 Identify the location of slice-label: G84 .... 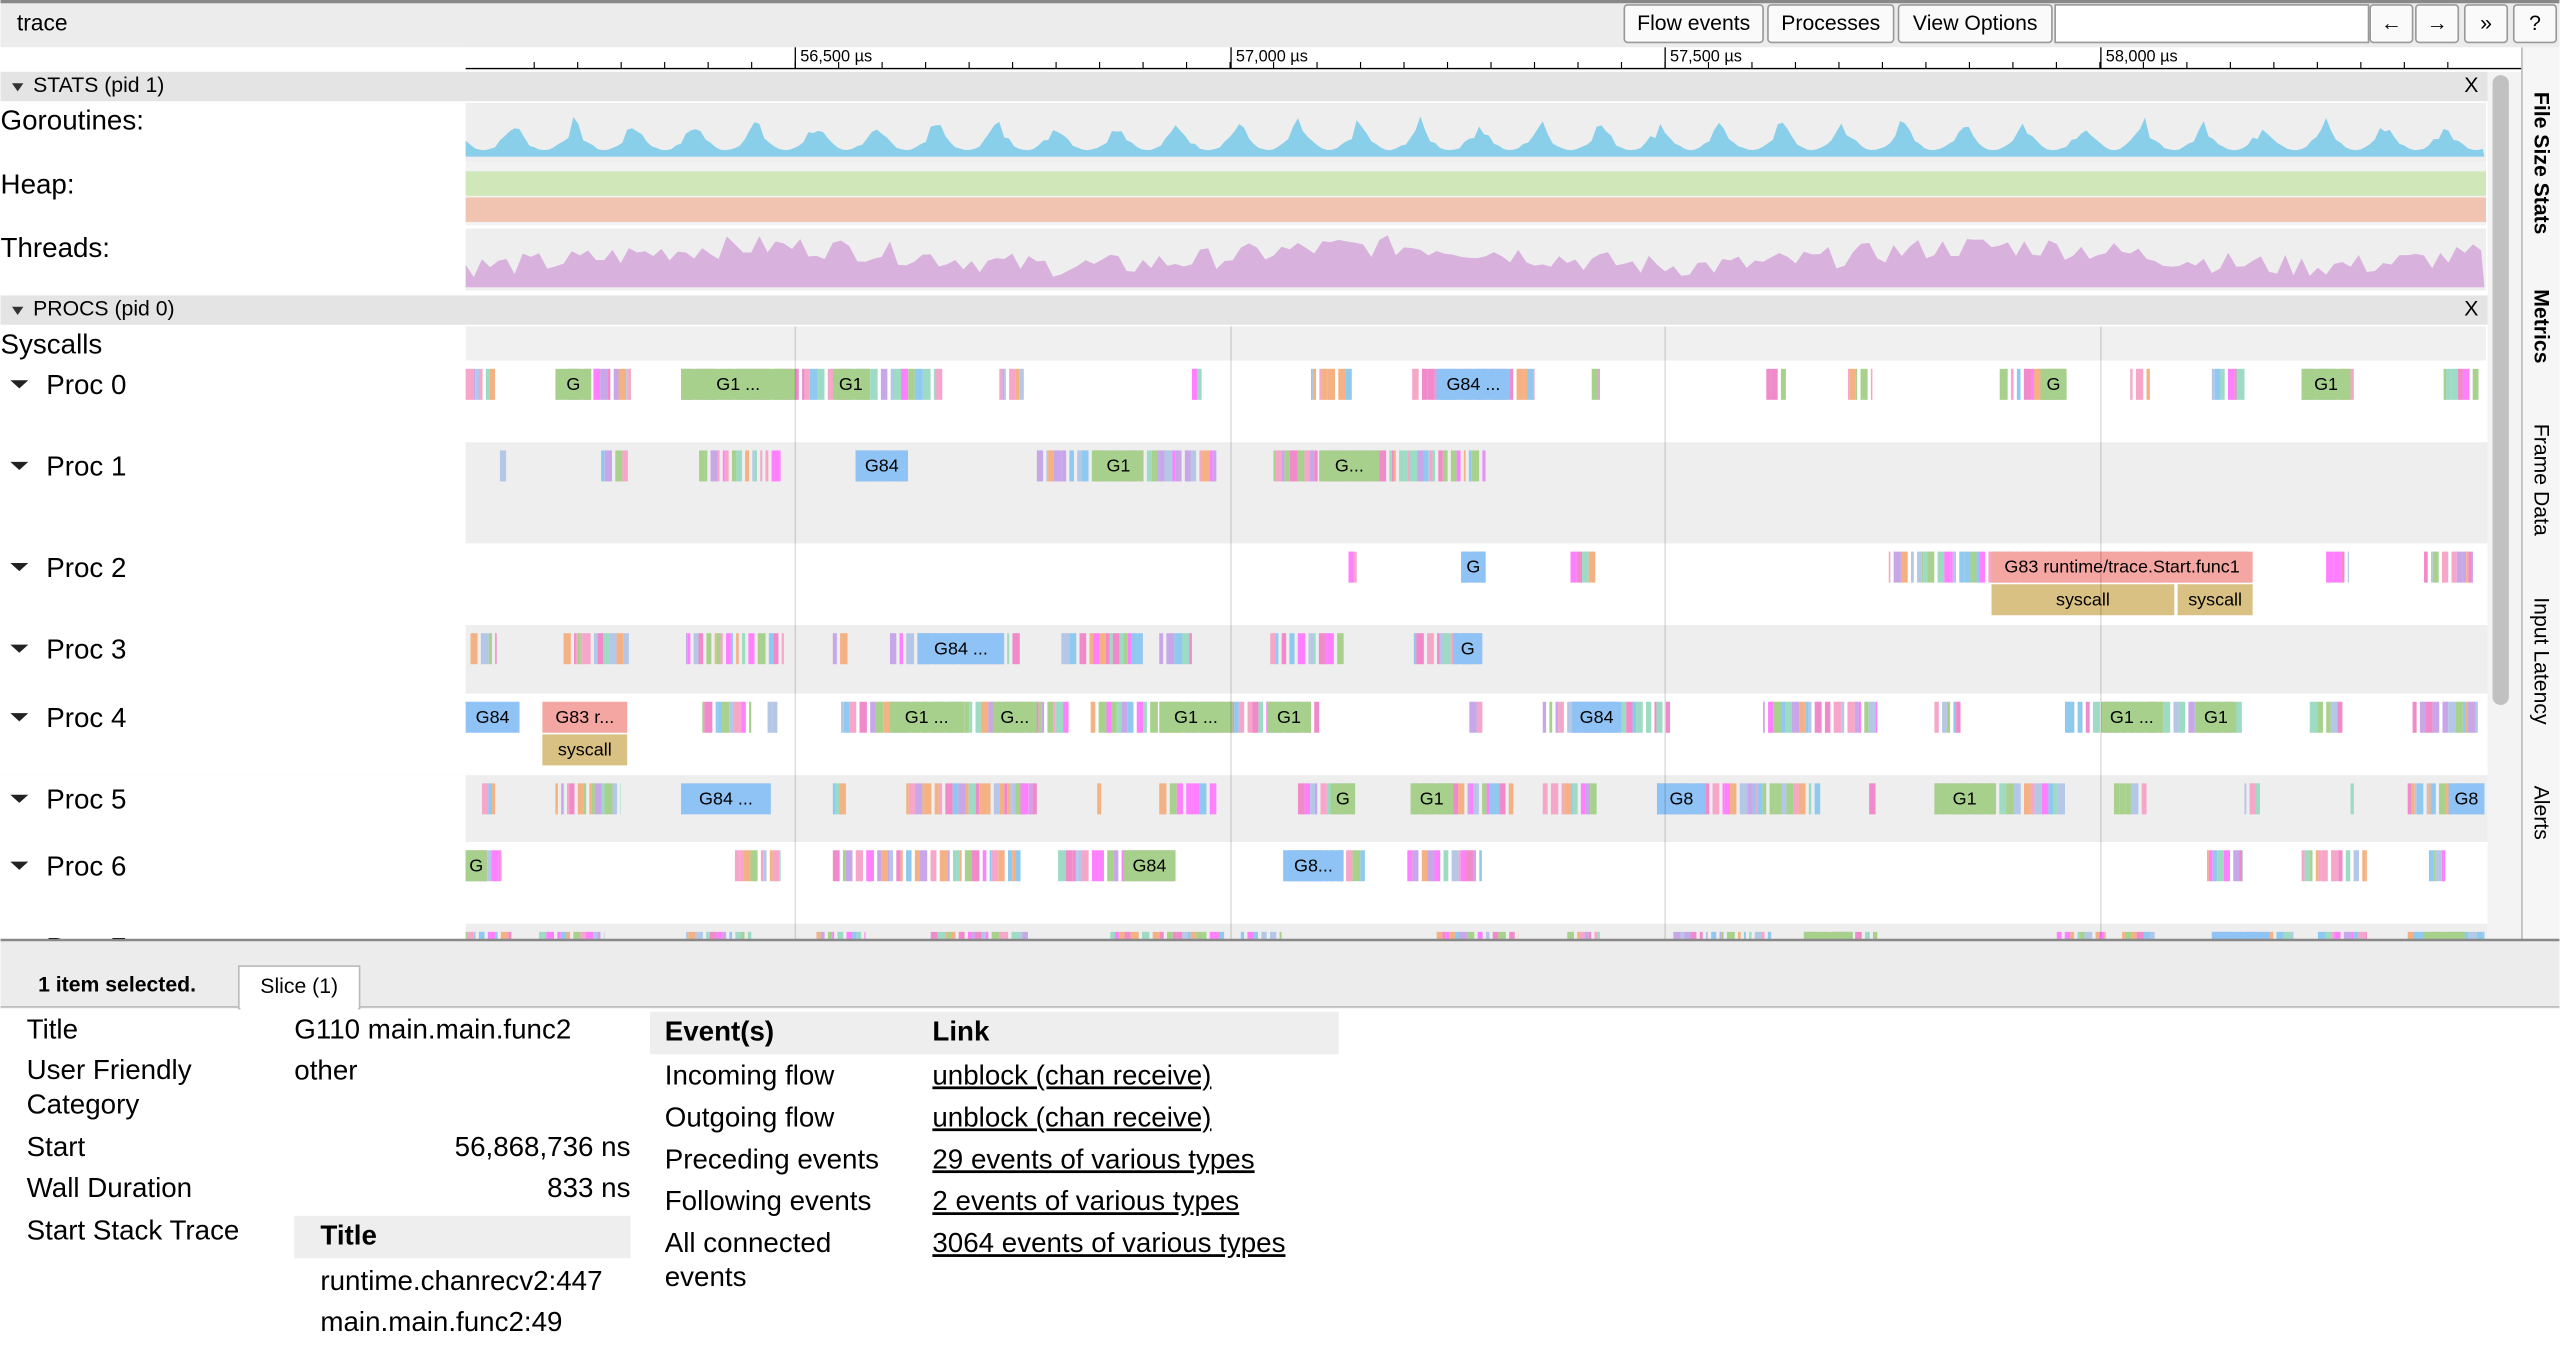
(1473, 384).